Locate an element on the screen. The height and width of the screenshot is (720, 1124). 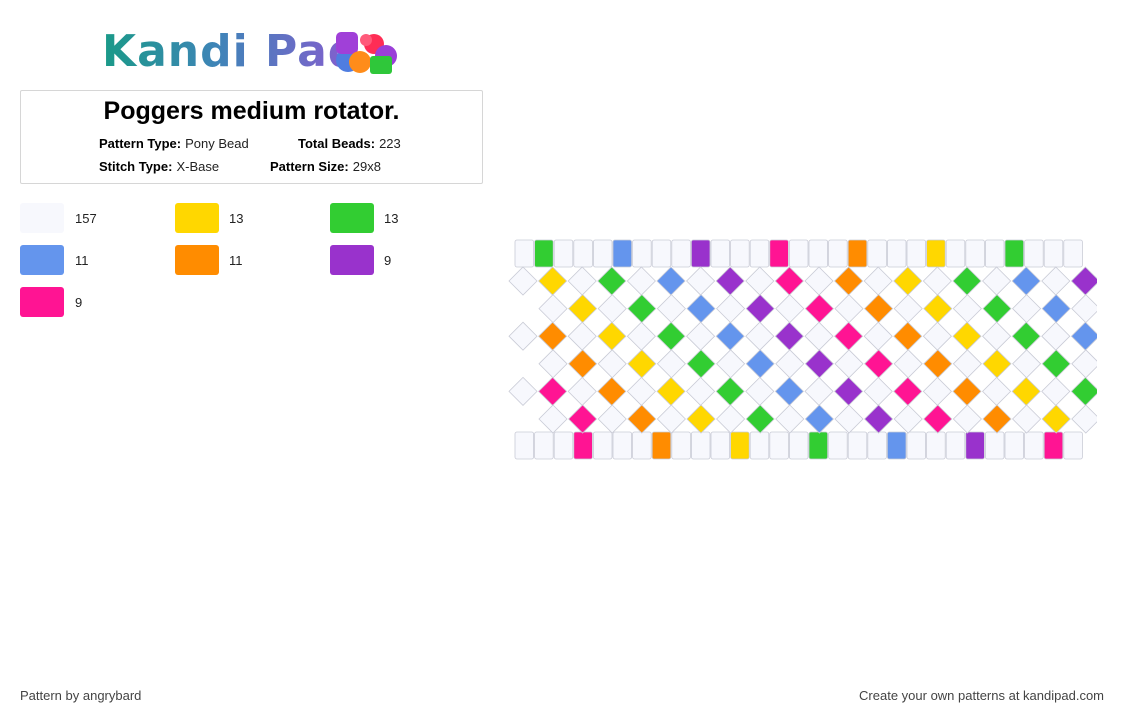
color-count: 157 is located at coordinates (86, 218).